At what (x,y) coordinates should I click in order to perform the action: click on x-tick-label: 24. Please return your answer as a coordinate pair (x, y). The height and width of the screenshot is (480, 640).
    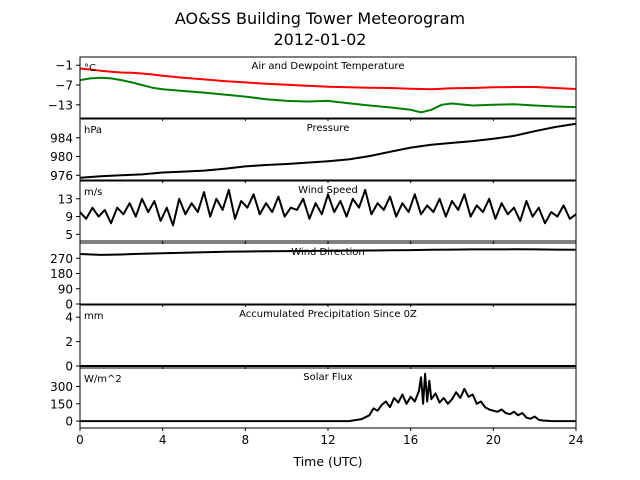
    Looking at the image, I should click on (575, 440).